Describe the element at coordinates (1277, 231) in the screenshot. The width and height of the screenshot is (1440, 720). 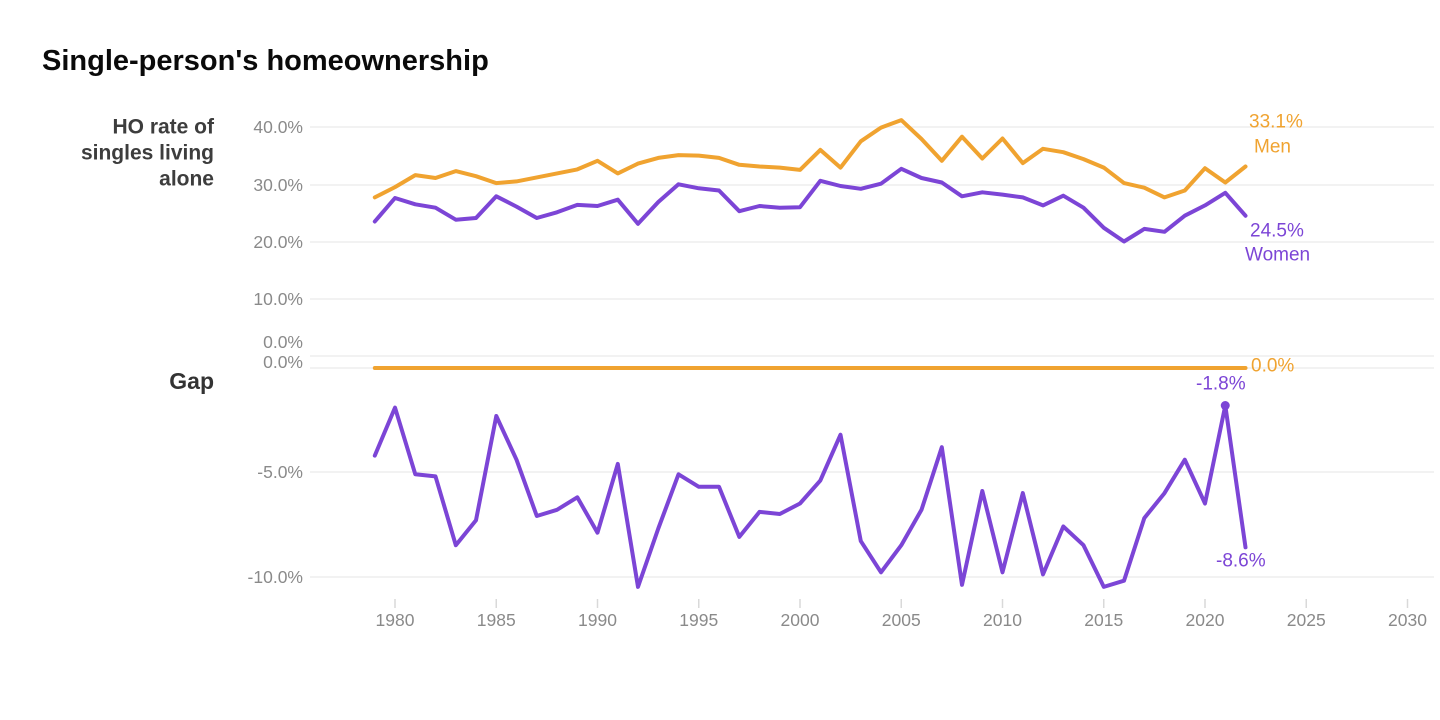
I see `women-end-value: 24.5%` at that location.